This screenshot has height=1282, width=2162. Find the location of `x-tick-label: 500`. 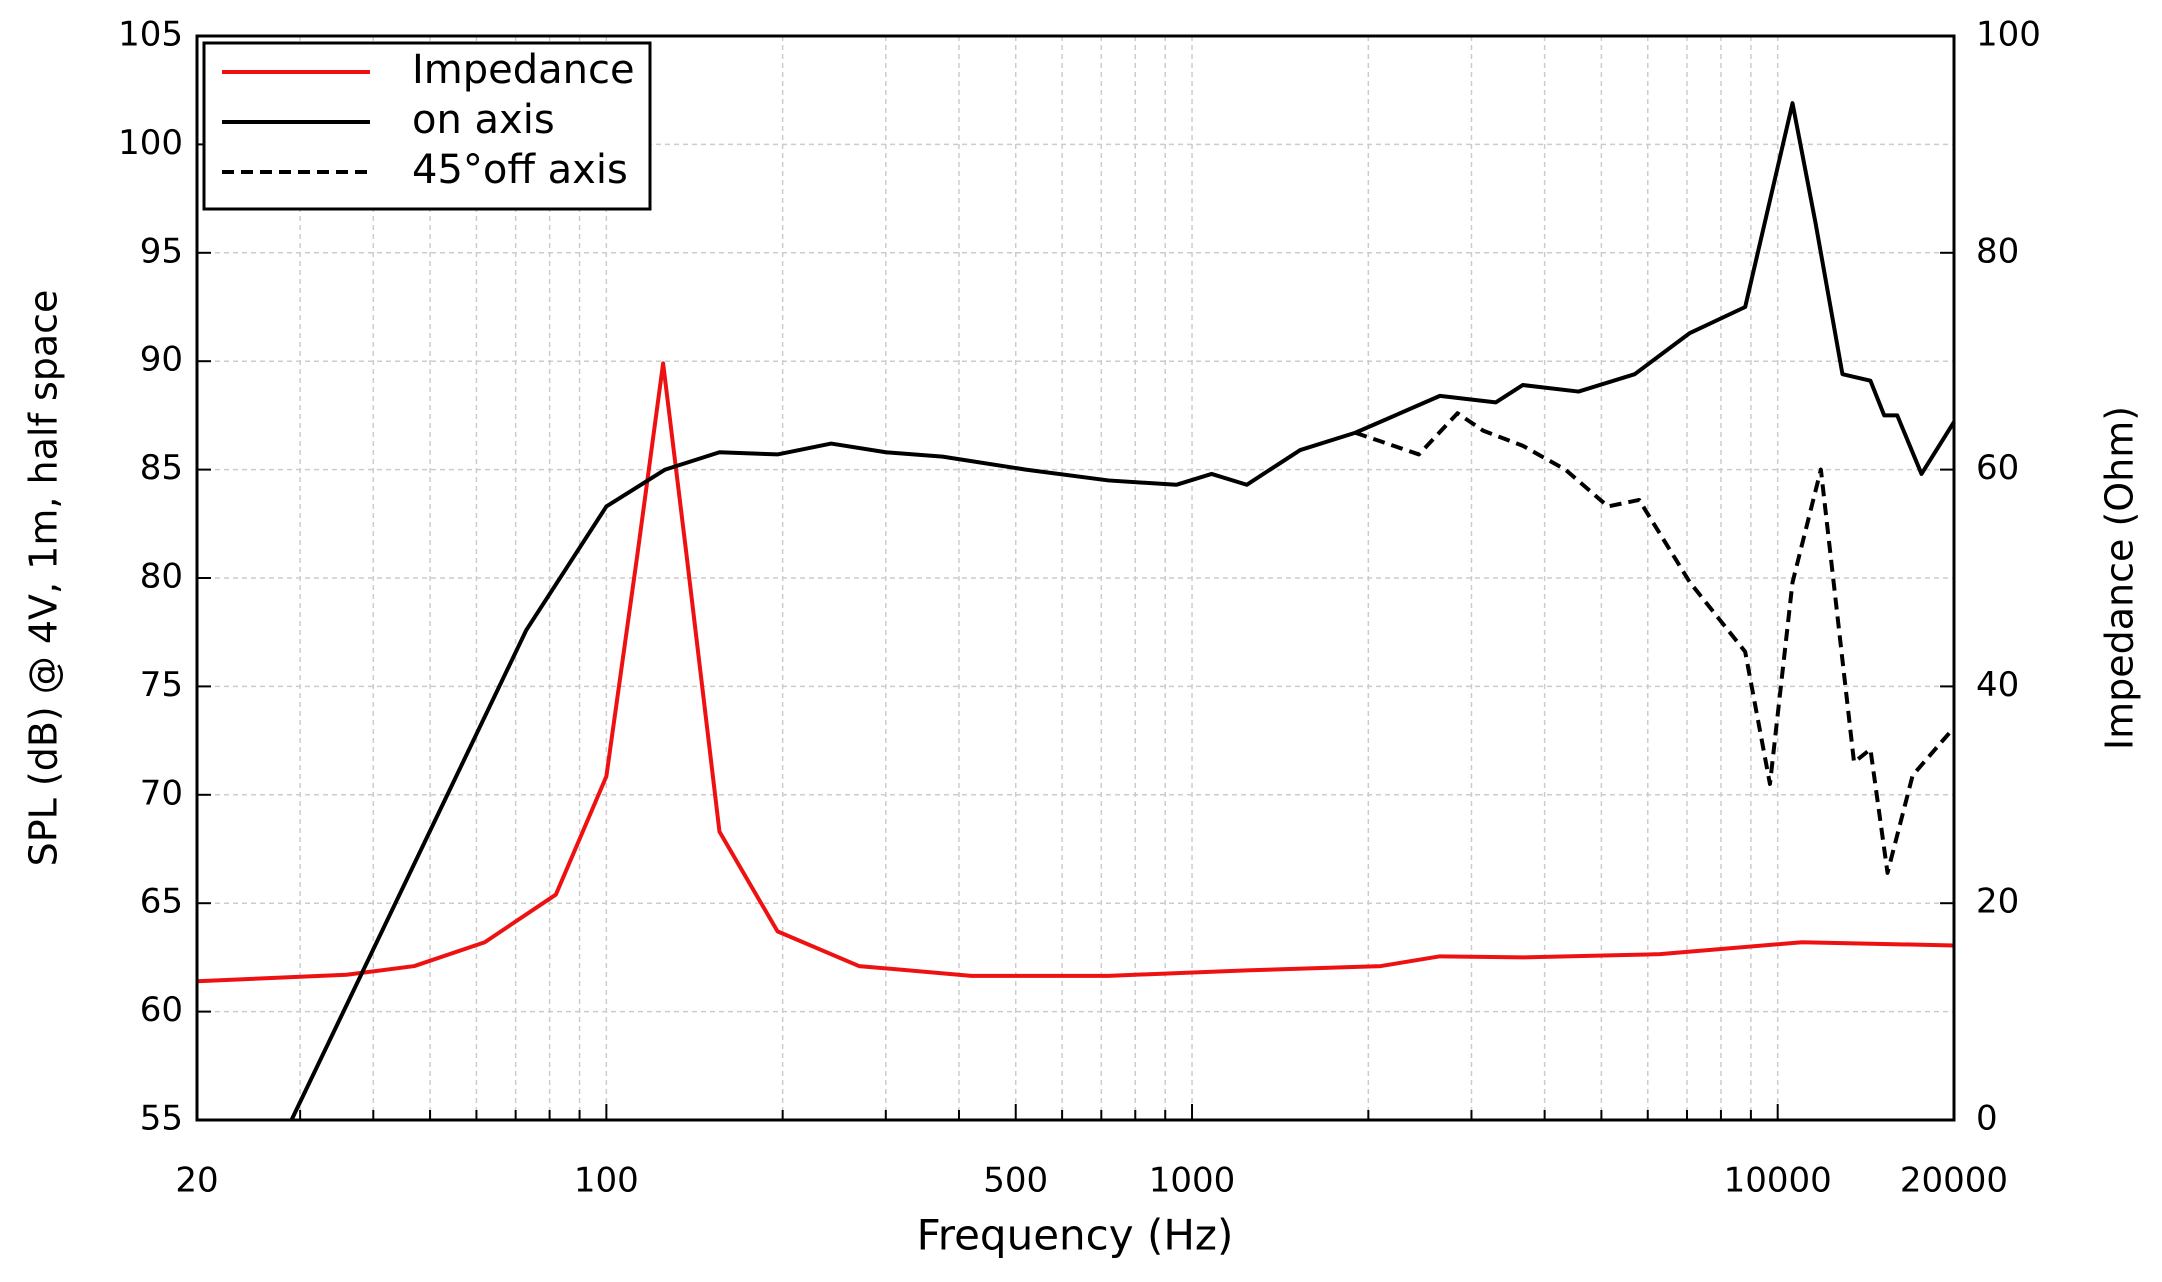

x-tick-label: 500 is located at coordinates (1015, 1181).